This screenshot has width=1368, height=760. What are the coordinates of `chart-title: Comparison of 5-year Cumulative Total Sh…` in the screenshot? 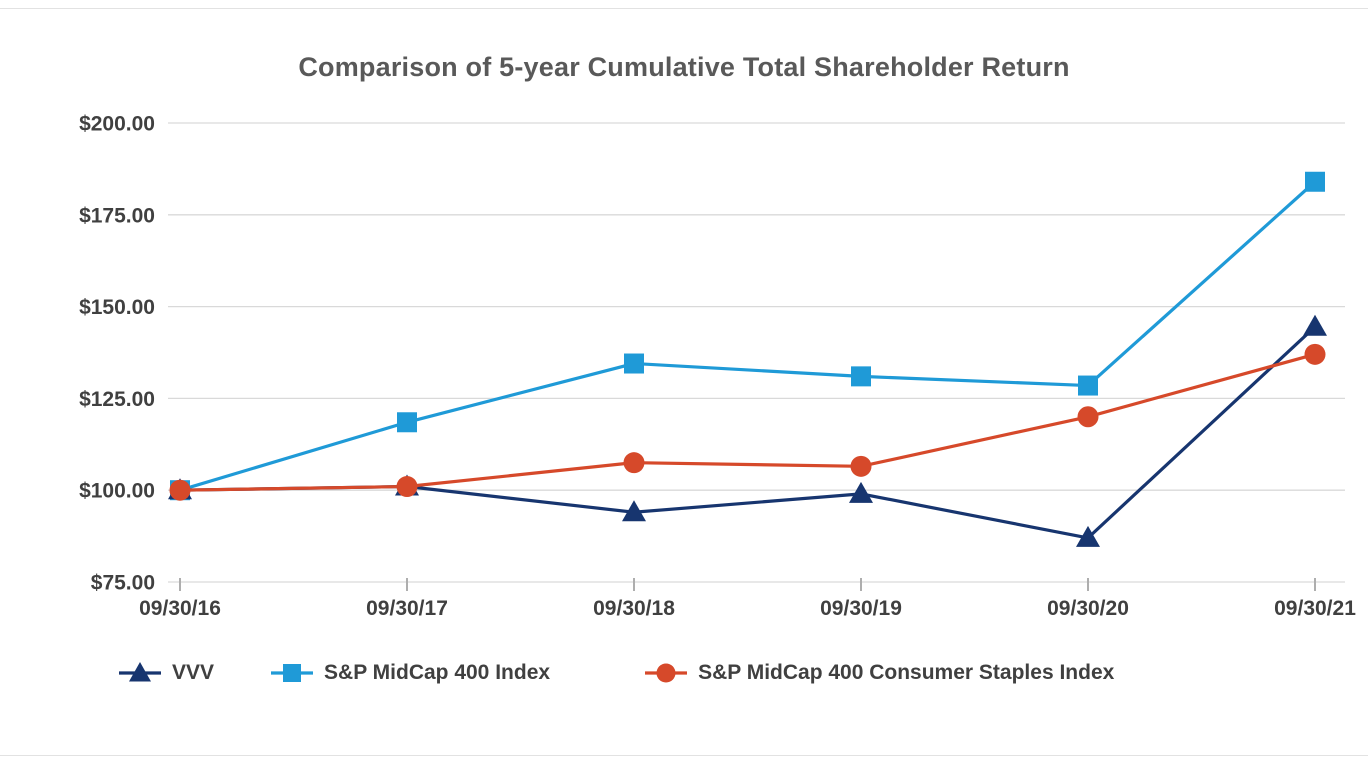 It's located at (684, 67).